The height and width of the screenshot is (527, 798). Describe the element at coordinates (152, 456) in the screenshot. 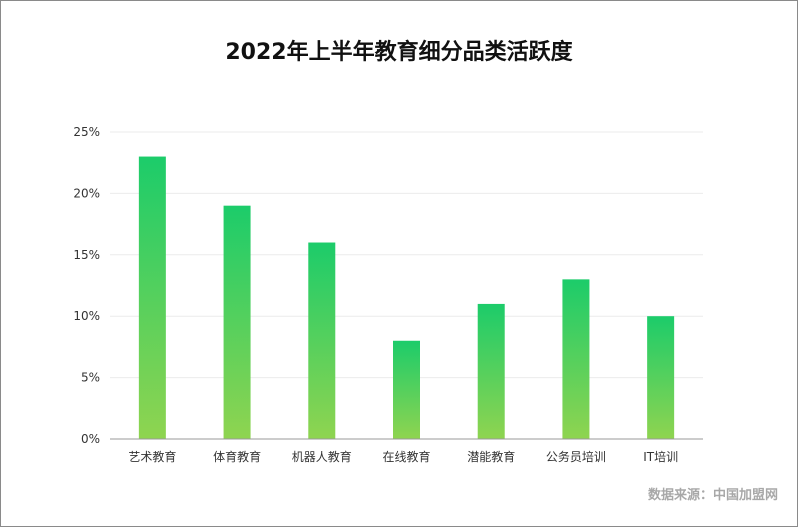

I see `x-category-label: 艺术教育` at that location.